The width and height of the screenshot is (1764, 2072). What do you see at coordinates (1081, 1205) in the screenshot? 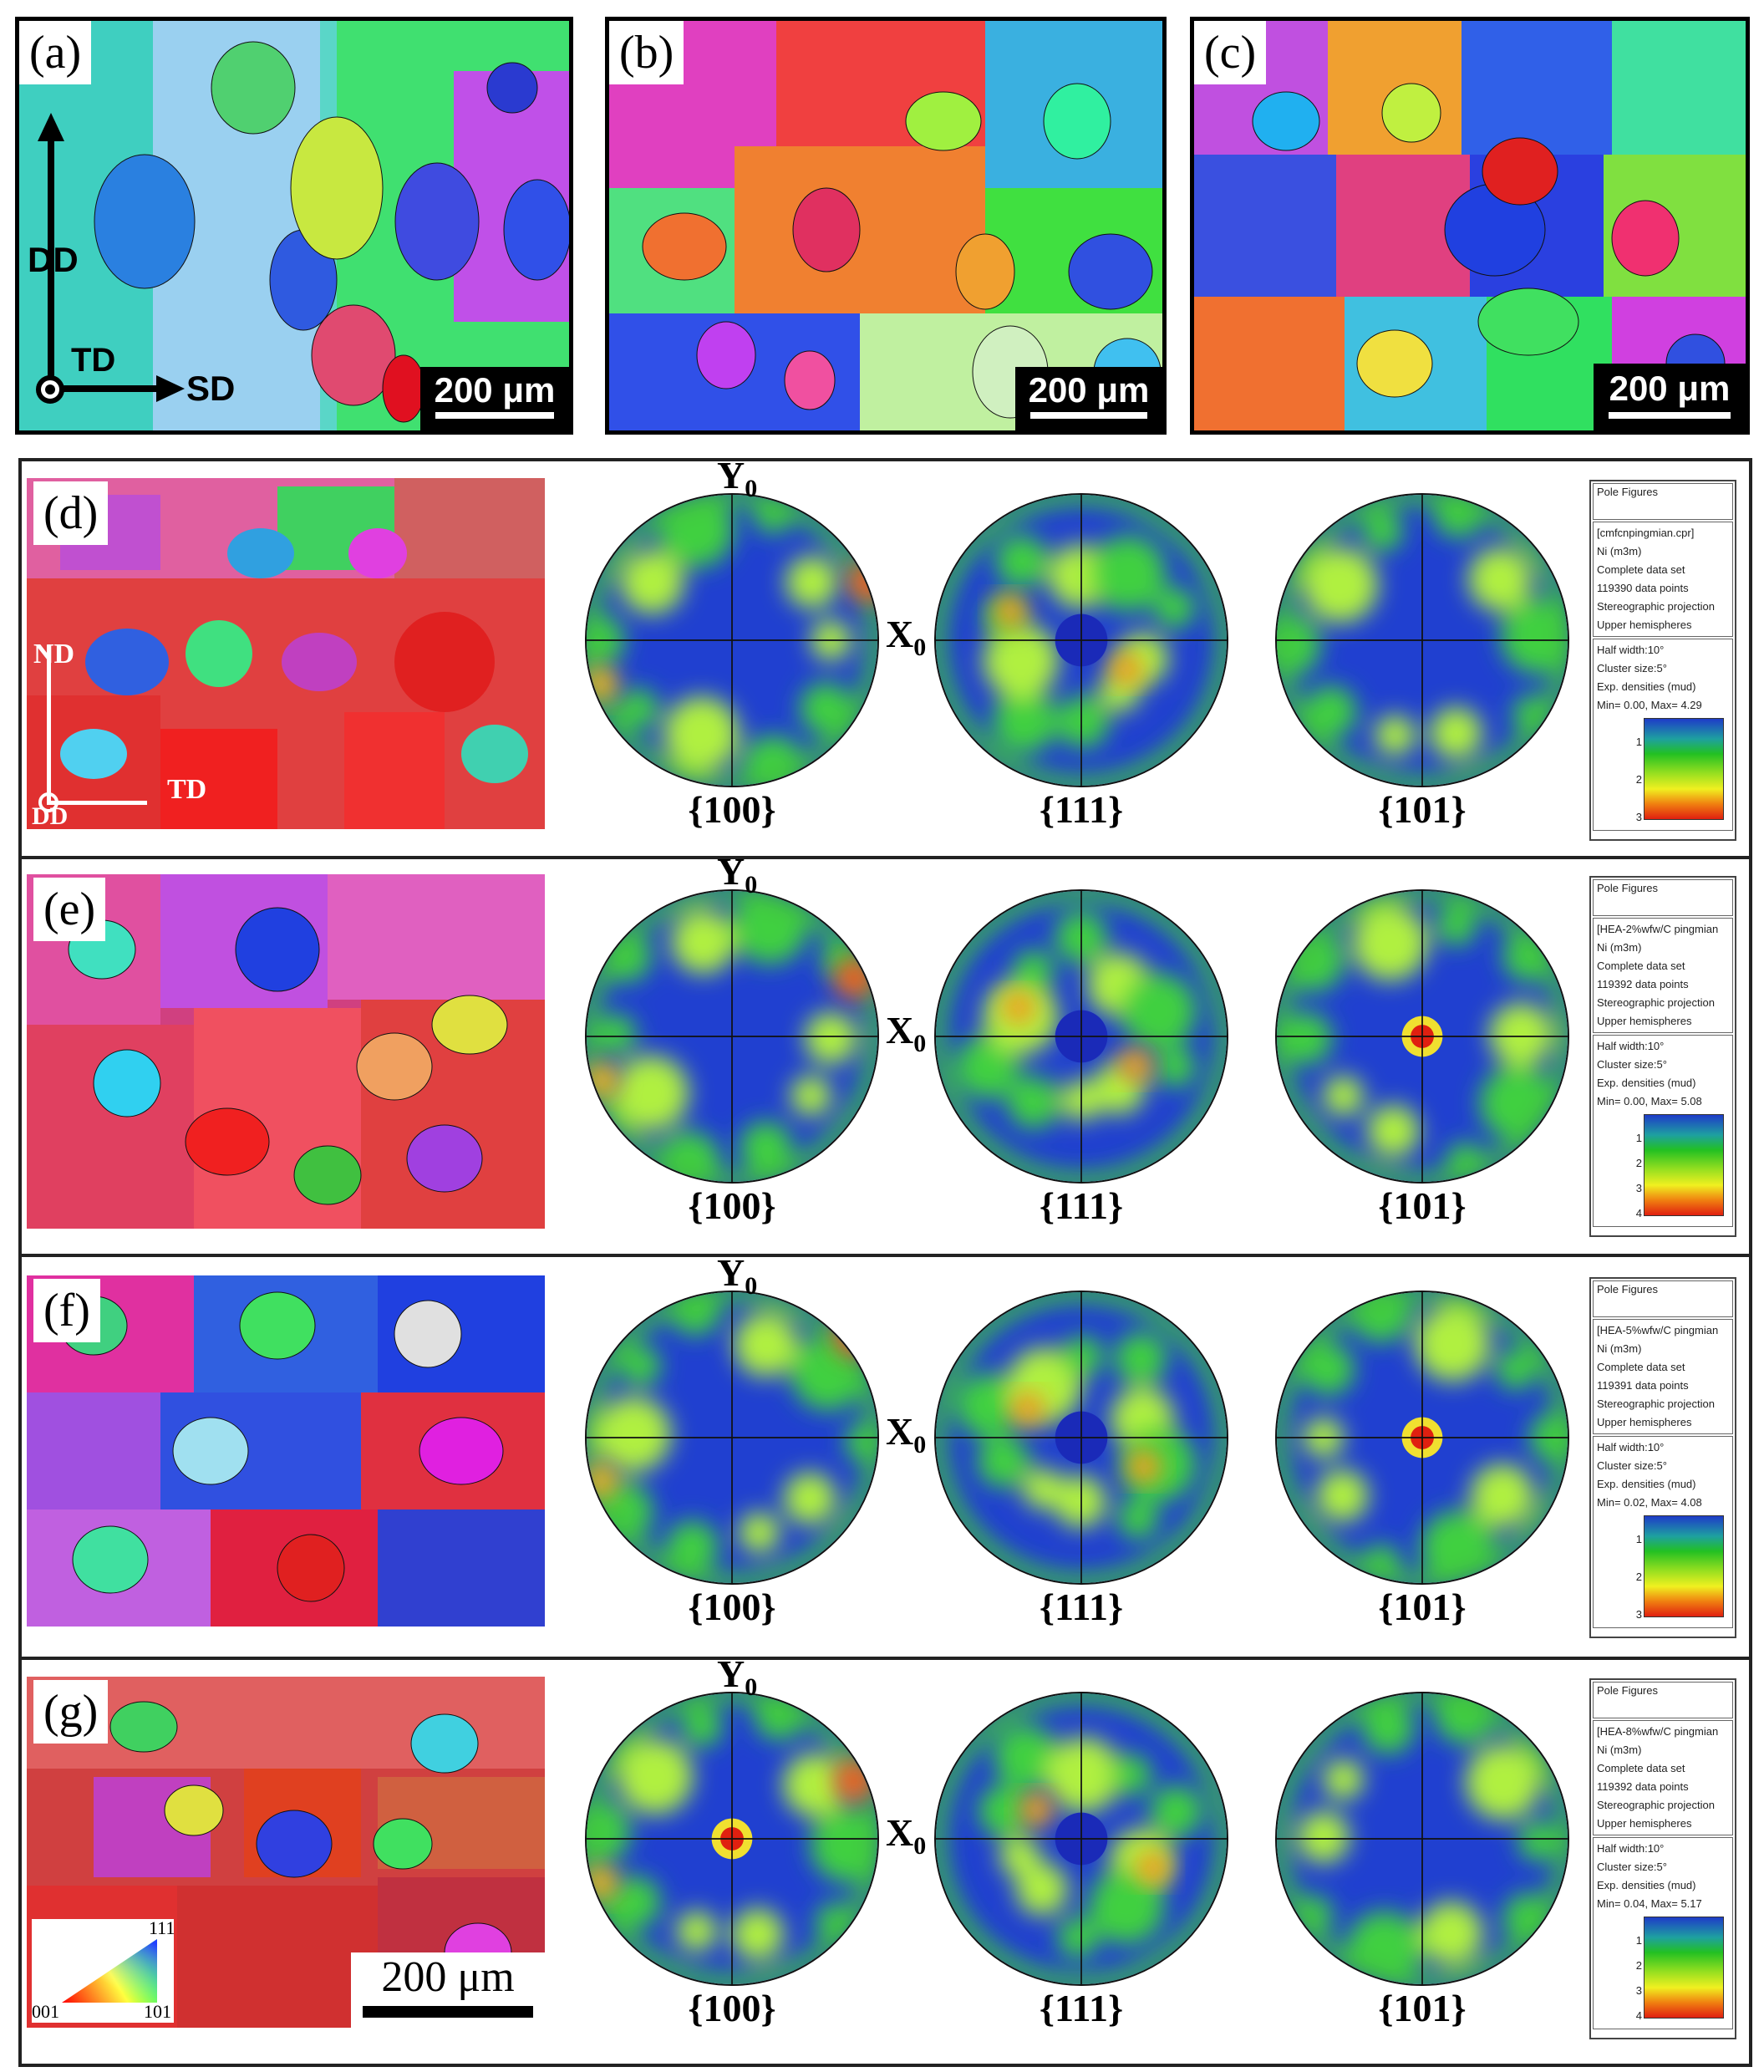
I see `pole-figure-label: {111}` at bounding box center [1081, 1205].